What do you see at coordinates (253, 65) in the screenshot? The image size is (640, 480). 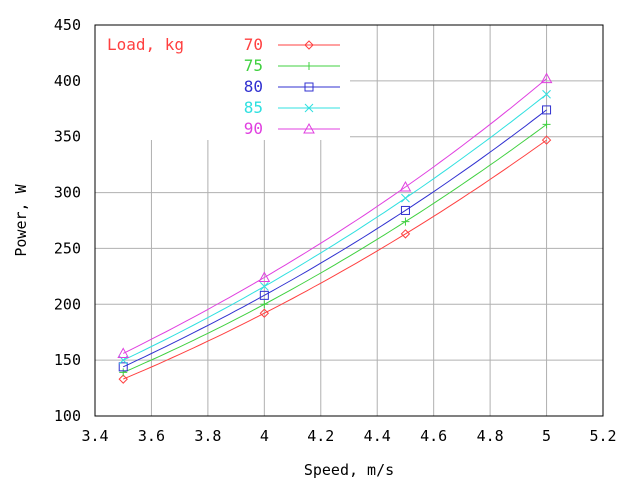 I see `legend-label-75: 75` at bounding box center [253, 65].